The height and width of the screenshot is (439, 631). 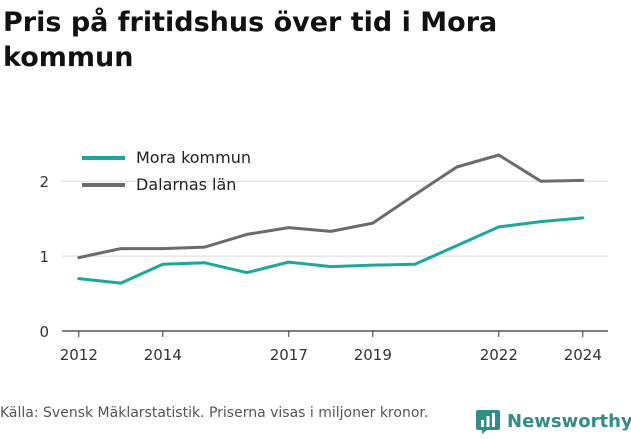 What do you see at coordinates (289, 355) in the screenshot?
I see `x-tick-label: 2017` at bounding box center [289, 355].